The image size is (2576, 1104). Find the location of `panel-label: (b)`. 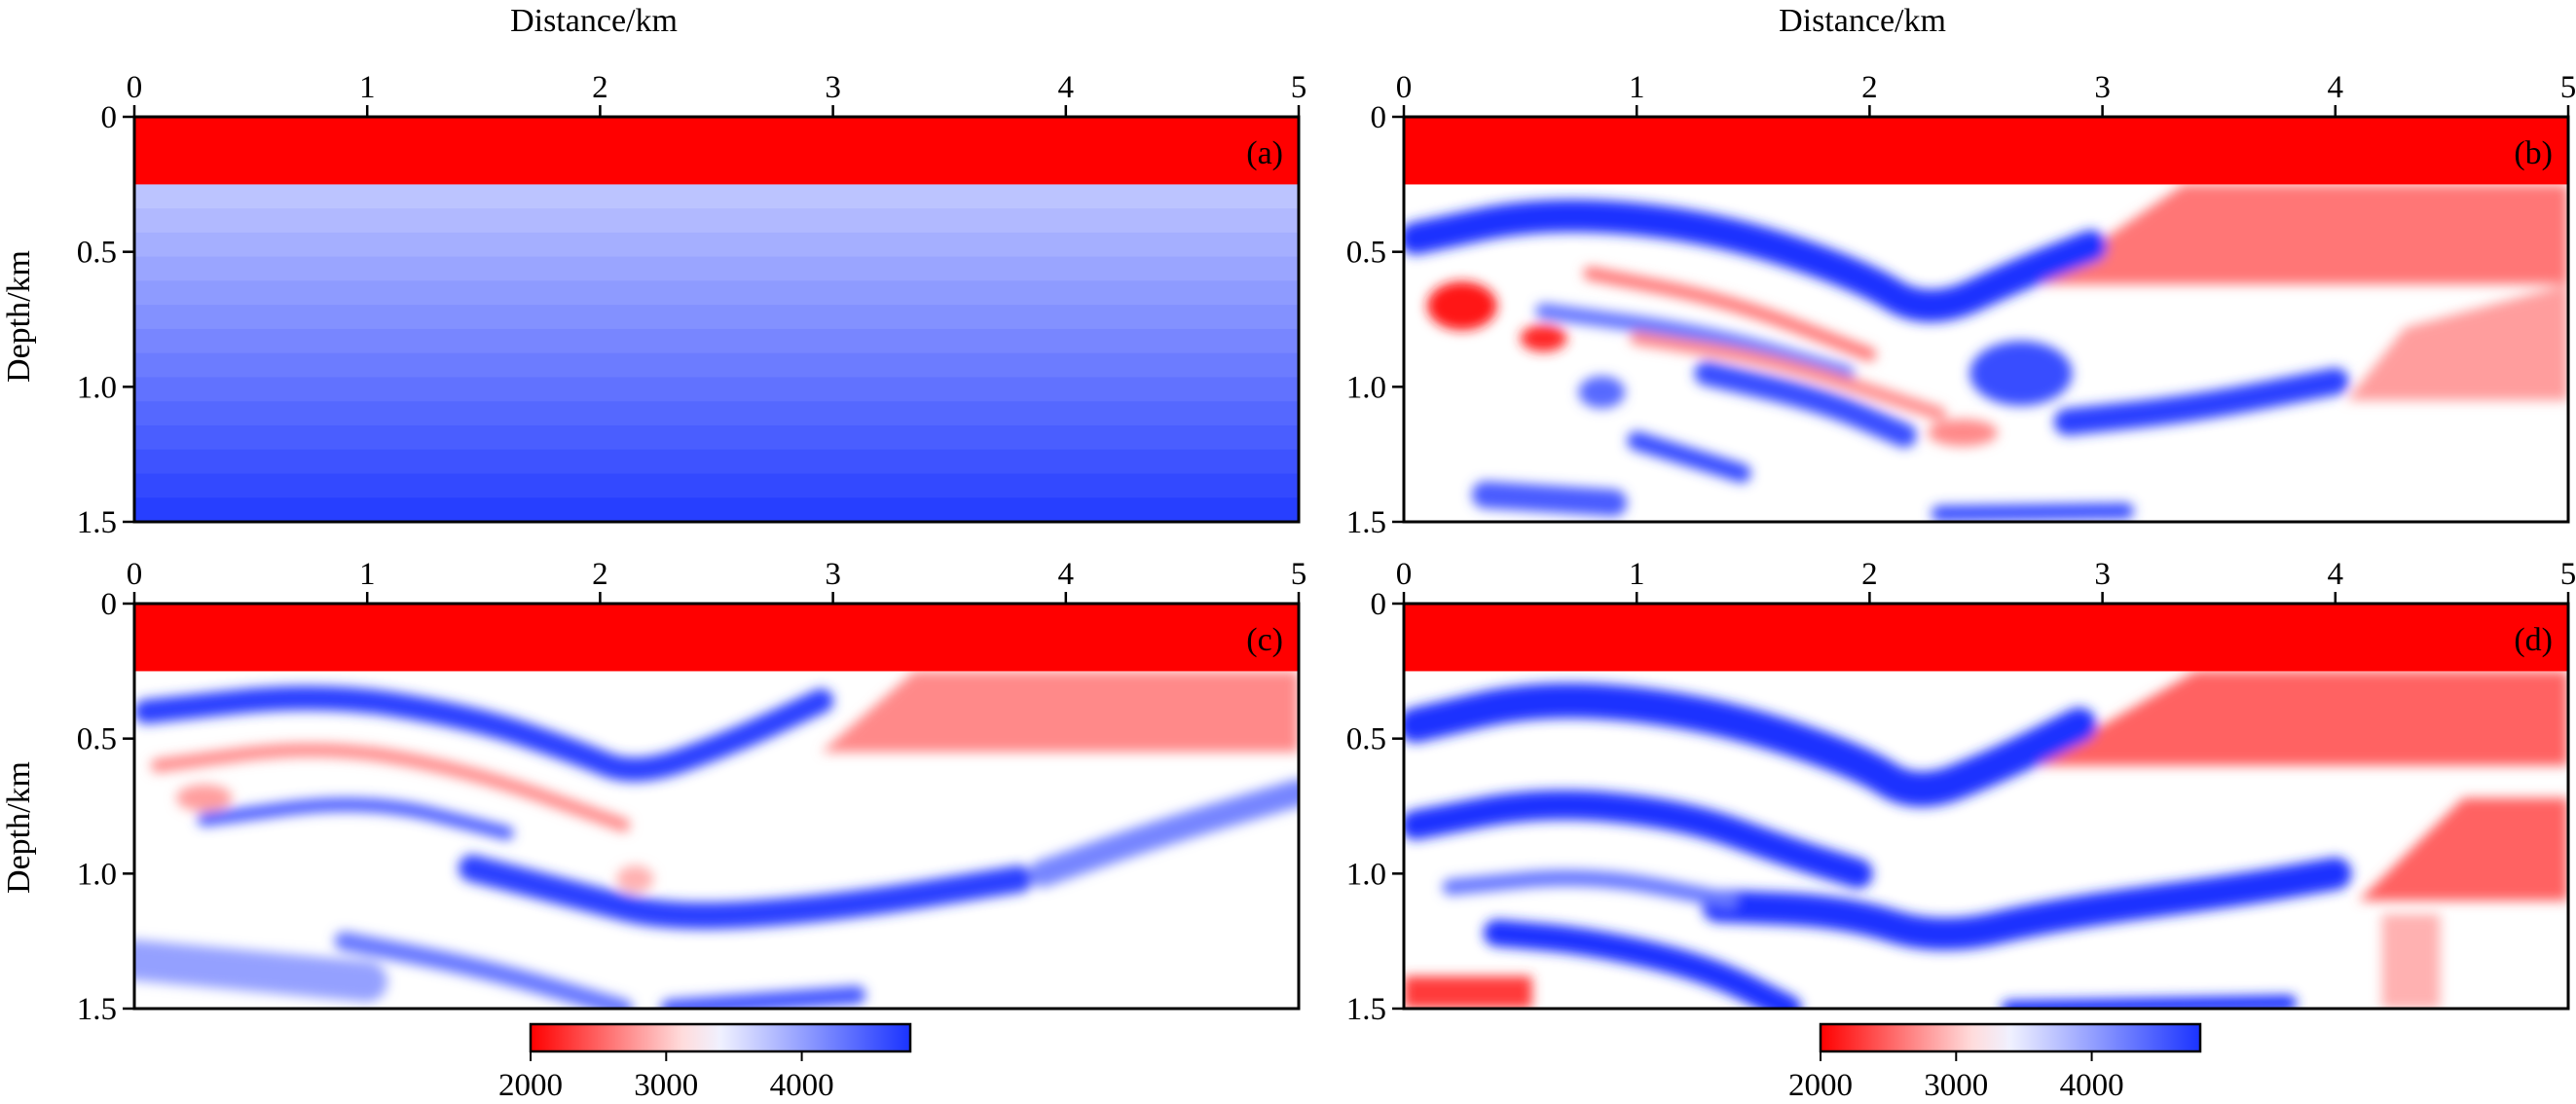

panel-label: (b) is located at coordinates (2533, 153).